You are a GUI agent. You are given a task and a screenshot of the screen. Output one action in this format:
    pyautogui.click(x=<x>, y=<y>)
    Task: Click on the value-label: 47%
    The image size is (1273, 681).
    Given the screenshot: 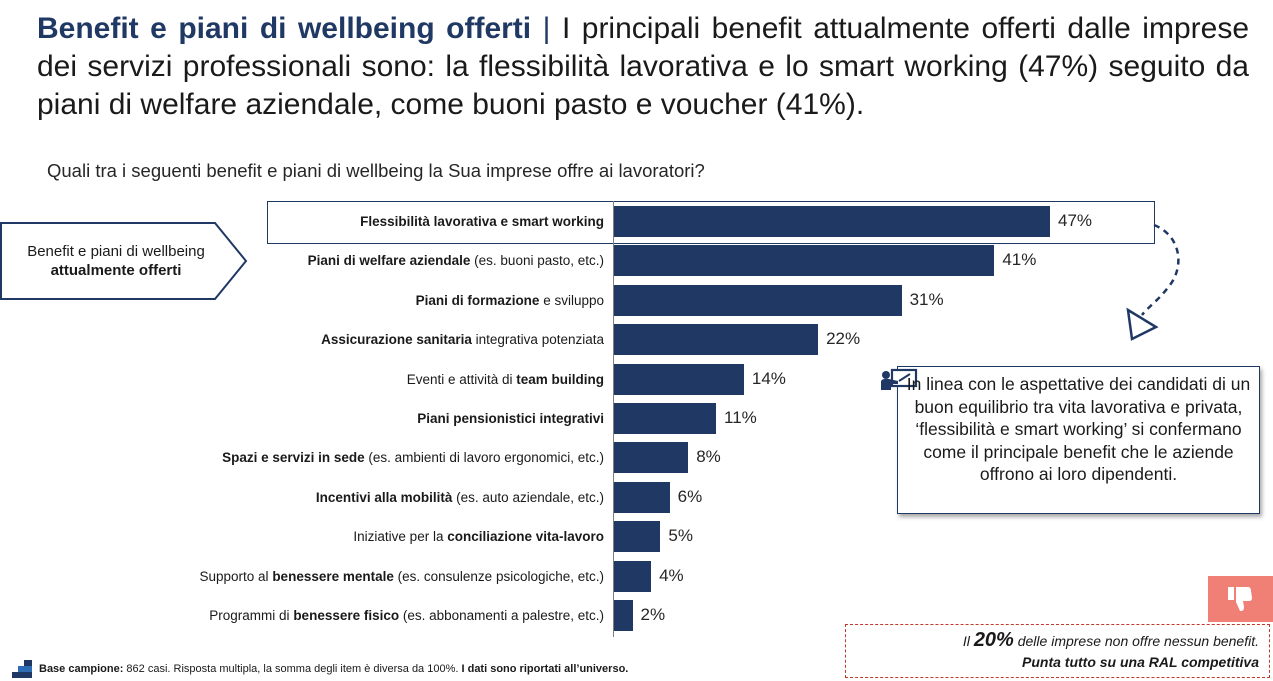 What is the action you would take?
    pyautogui.click(x=1075, y=220)
    